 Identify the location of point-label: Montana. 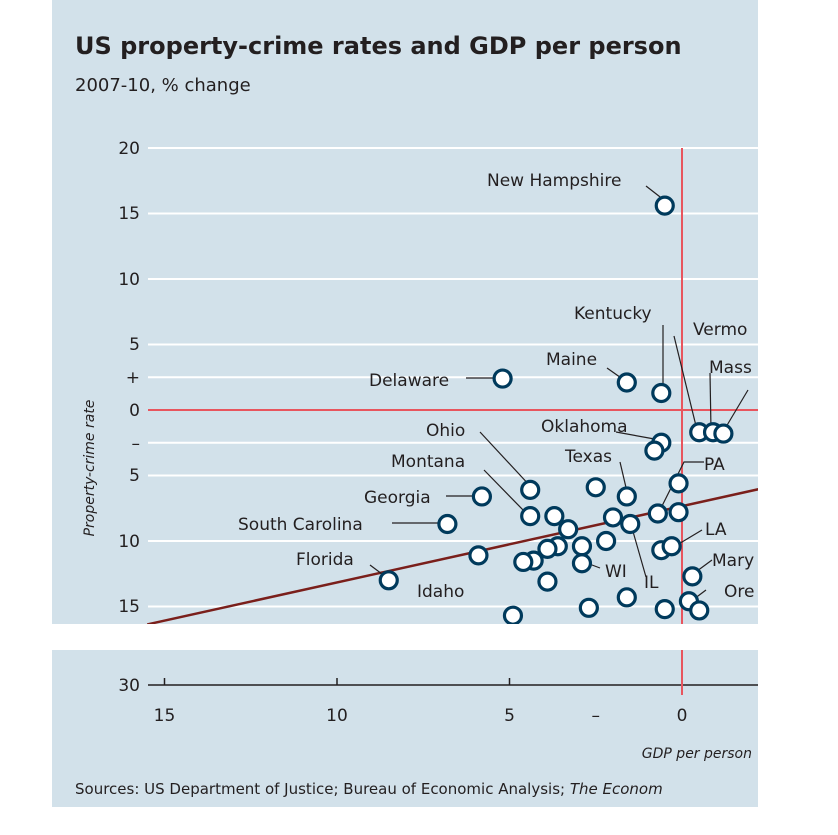
(428, 462).